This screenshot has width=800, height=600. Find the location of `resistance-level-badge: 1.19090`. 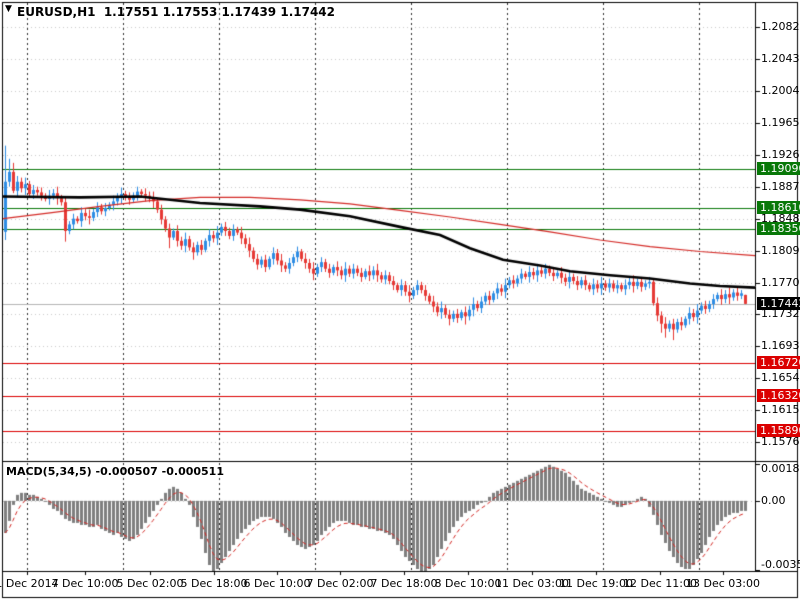

resistance-level-badge: 1.19090 is located at coordinates (778, 168).